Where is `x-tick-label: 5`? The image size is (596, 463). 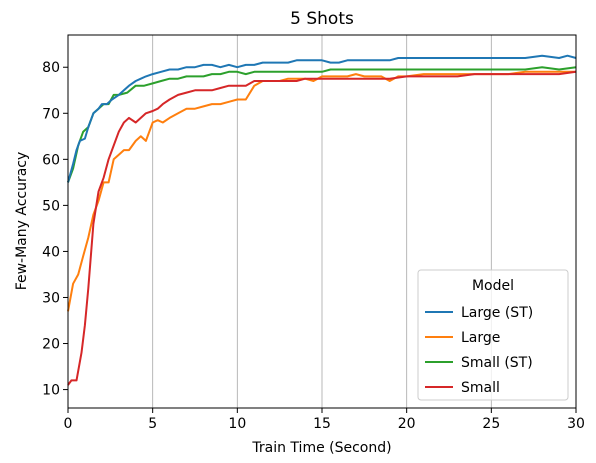
x-tick-label: 5 is located at coordinates (152, 424).